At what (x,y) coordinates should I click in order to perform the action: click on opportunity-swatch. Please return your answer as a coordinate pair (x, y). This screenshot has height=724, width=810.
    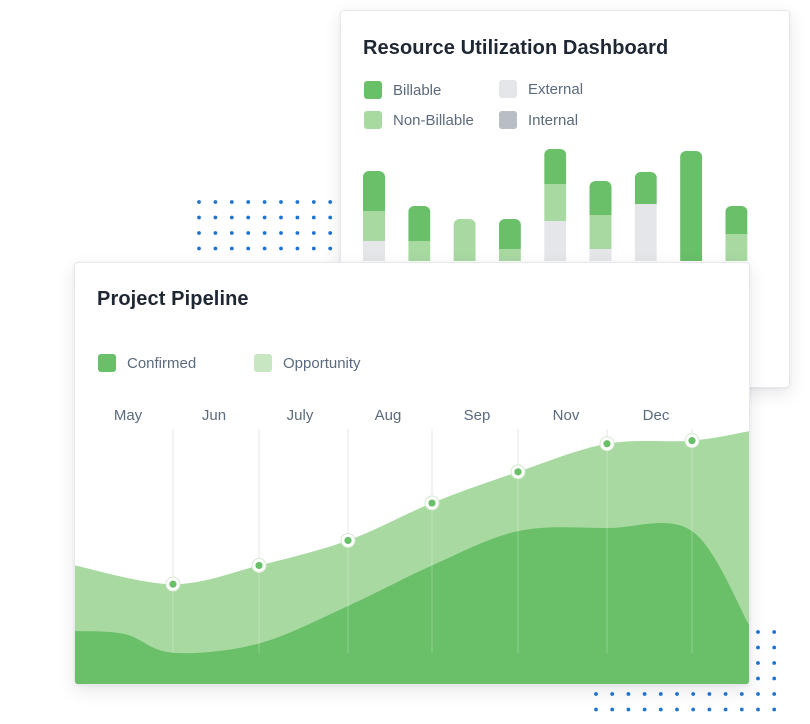
    Looking at the image, I should click on (263, 363).